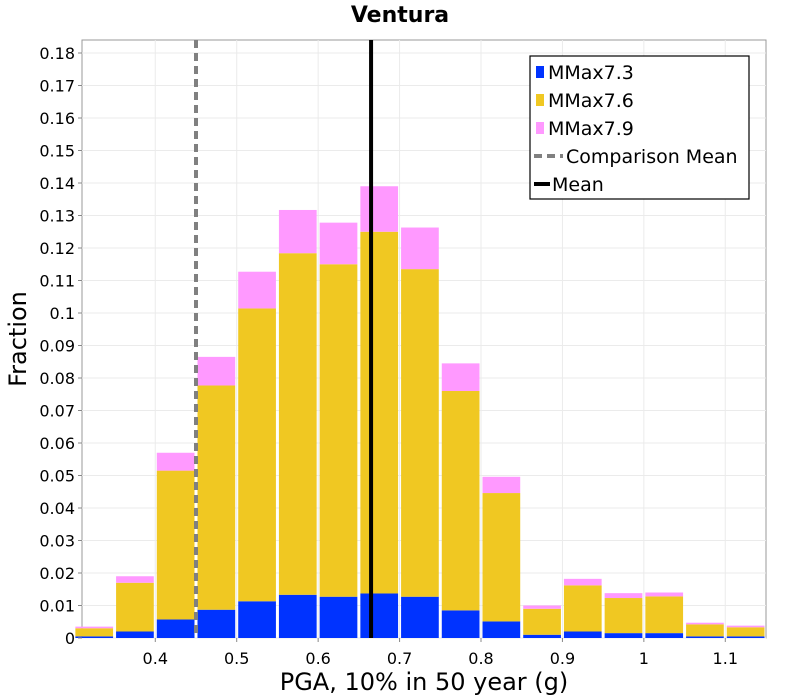 The width and height of the screenshot is (800, 700). What do you see at coordinates (57, 411) in the screenshot?
I see `y-tick-label: 0.07` at bounding box center [57, 411].